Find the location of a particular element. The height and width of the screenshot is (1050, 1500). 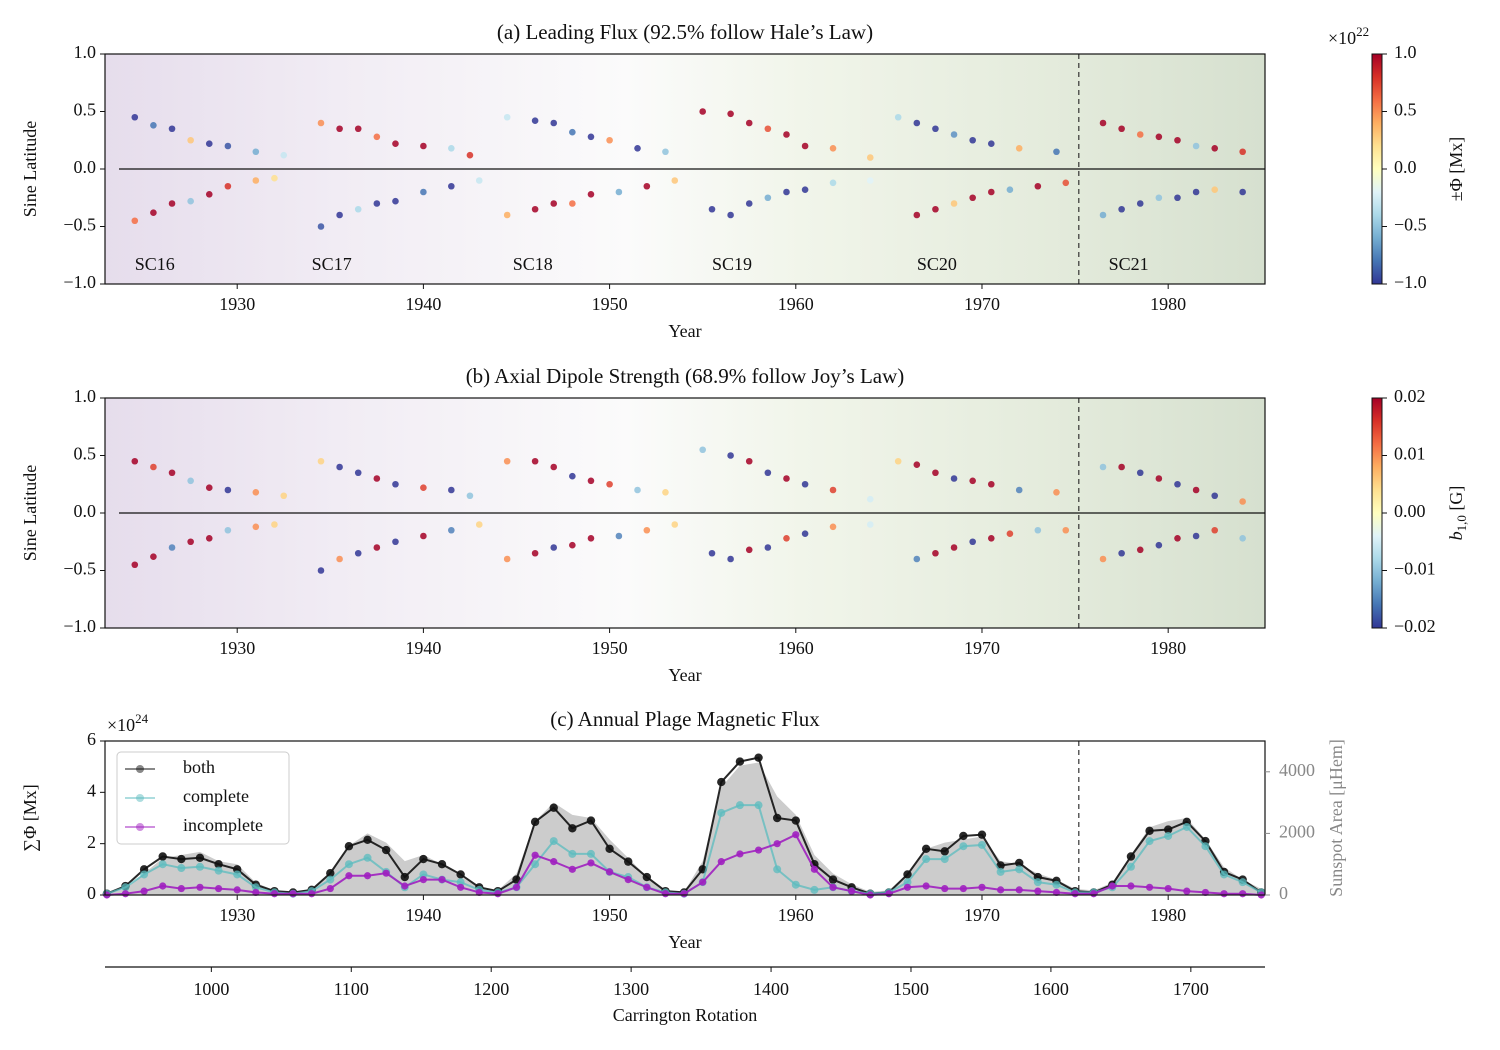

colorbar-tick-label: −1.0 is located at coordinates (1410, 282).